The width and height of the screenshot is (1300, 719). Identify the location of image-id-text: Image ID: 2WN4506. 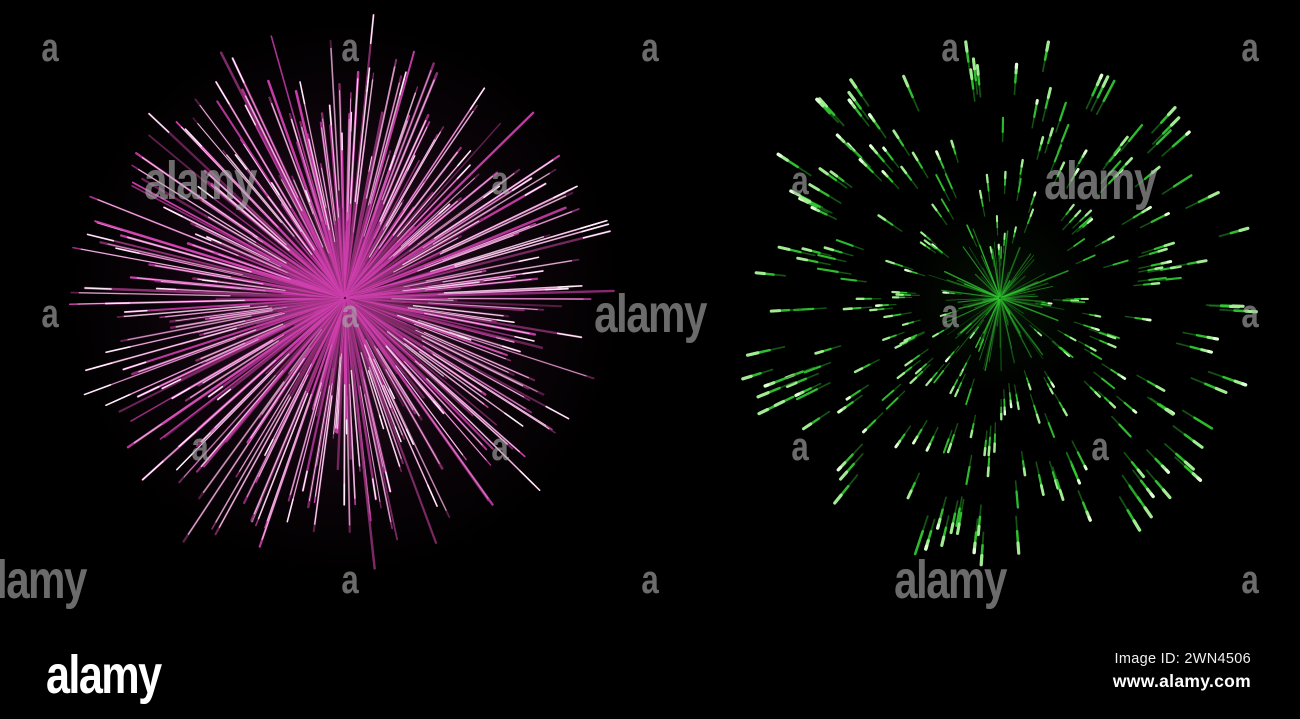
(1182, 659).